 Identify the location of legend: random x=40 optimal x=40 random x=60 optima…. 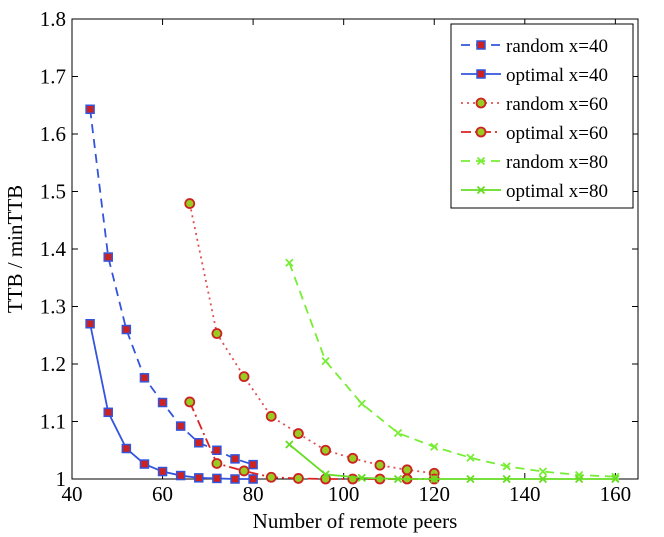
(542, 116).